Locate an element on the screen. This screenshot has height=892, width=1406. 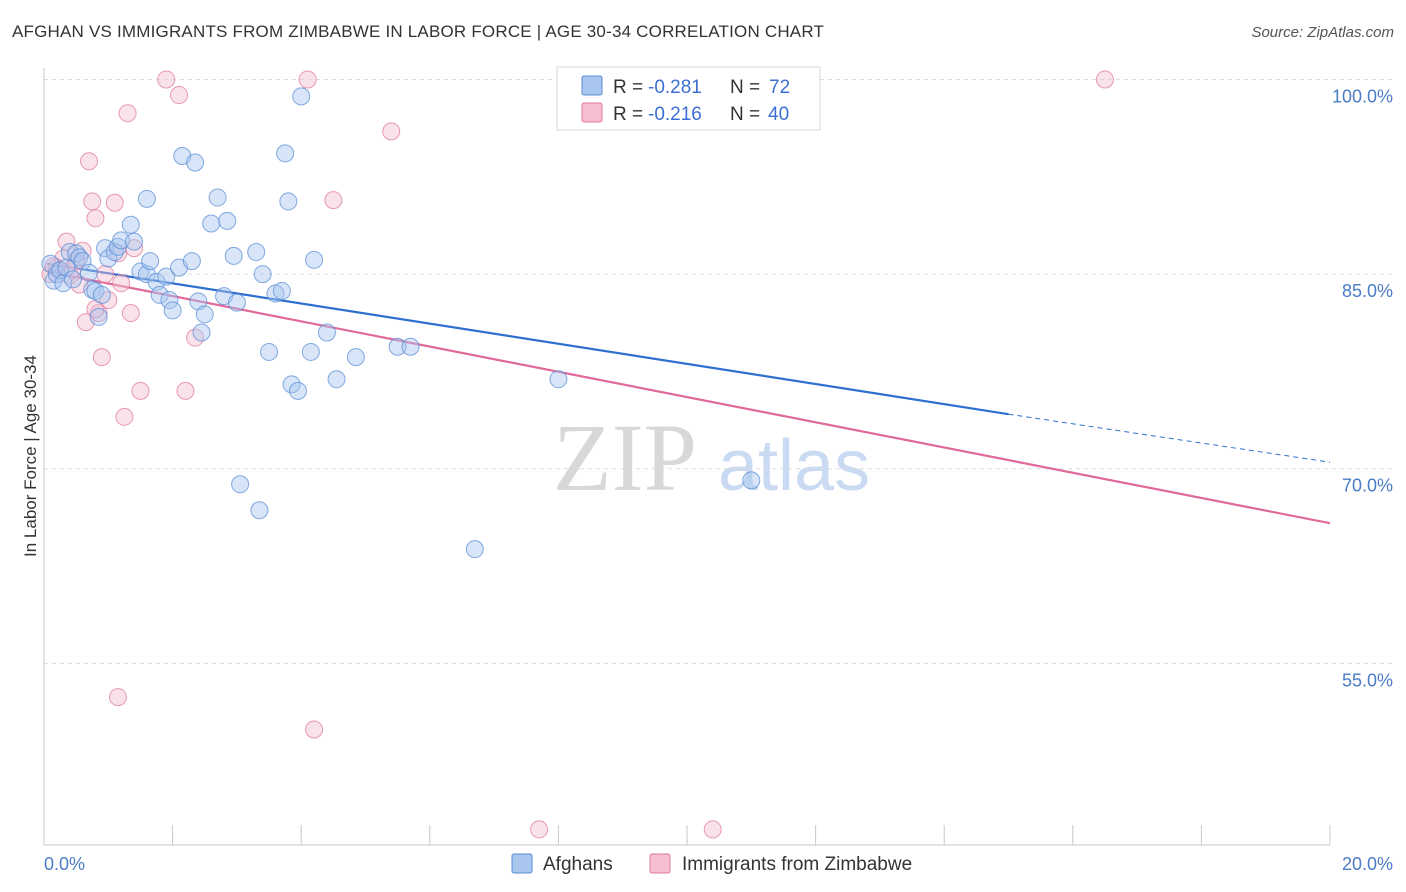
legend-blue-r-value: -0.281 is located at coordinates (675, 87).